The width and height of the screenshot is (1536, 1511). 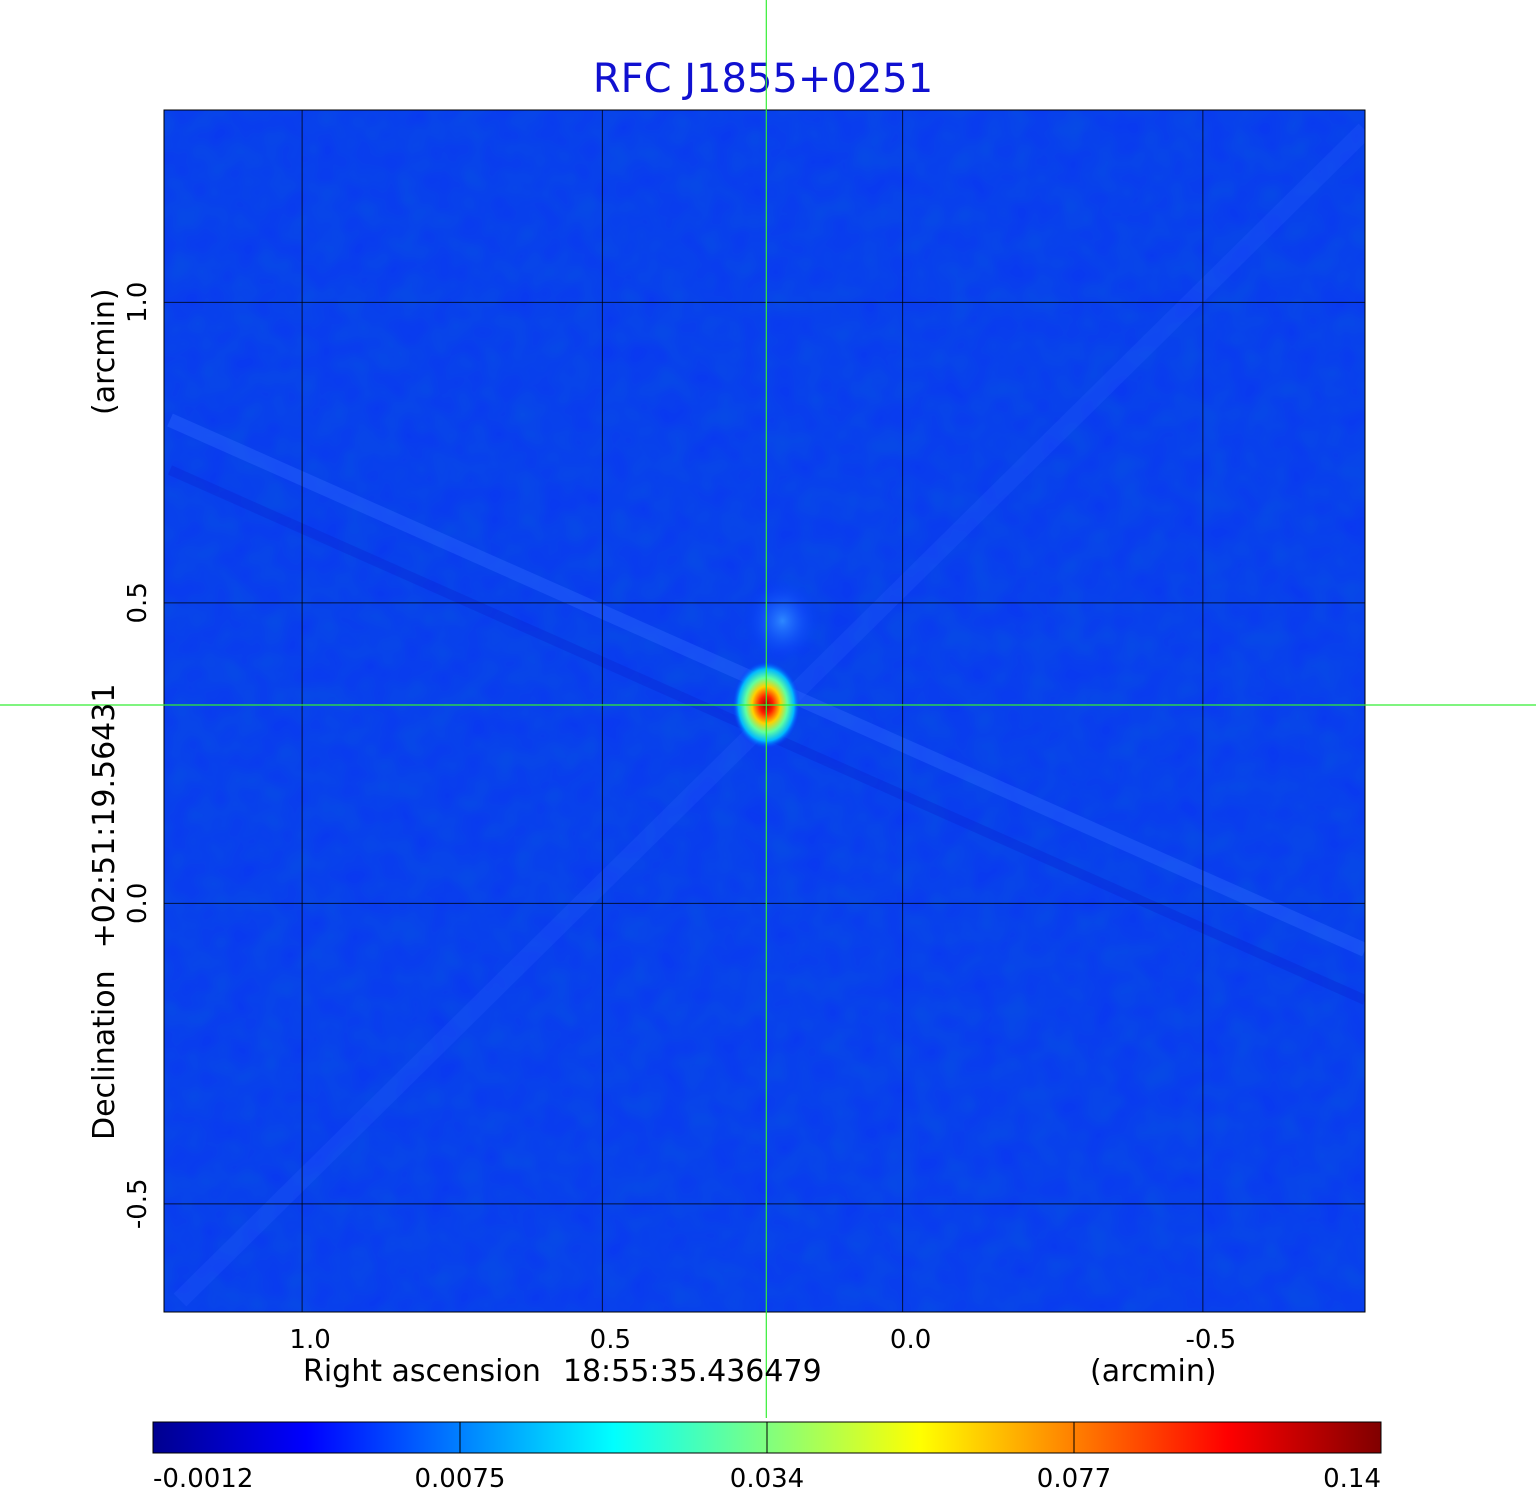 What do you see at coordinates (460, 1479) in the screenshot?
I see `colorbar-tick-label: 0.0075` at bounding box center [460, 1479].